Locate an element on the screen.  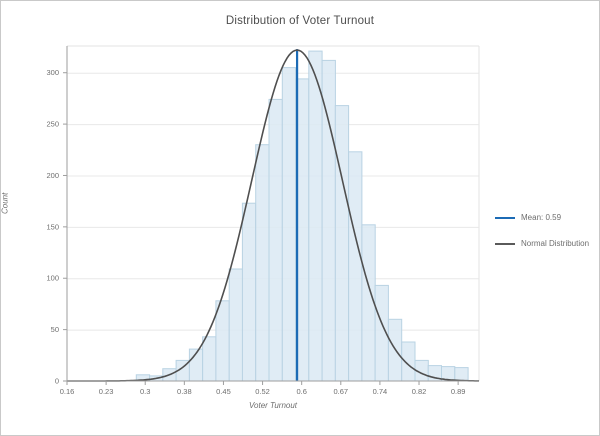
x-tick-label: 0.3 is located at coordinates (145, 391).